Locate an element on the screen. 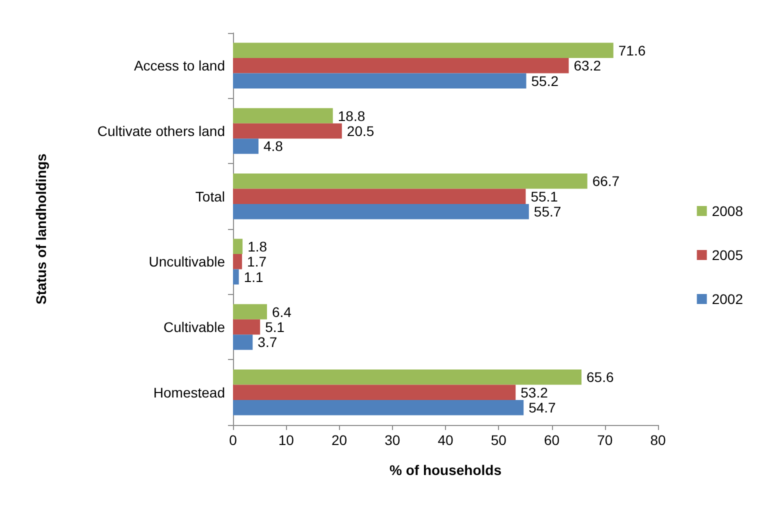 The width and height of the screenshot is (758, 510). data-label: 63.2 is located at coordinates (588, 66).